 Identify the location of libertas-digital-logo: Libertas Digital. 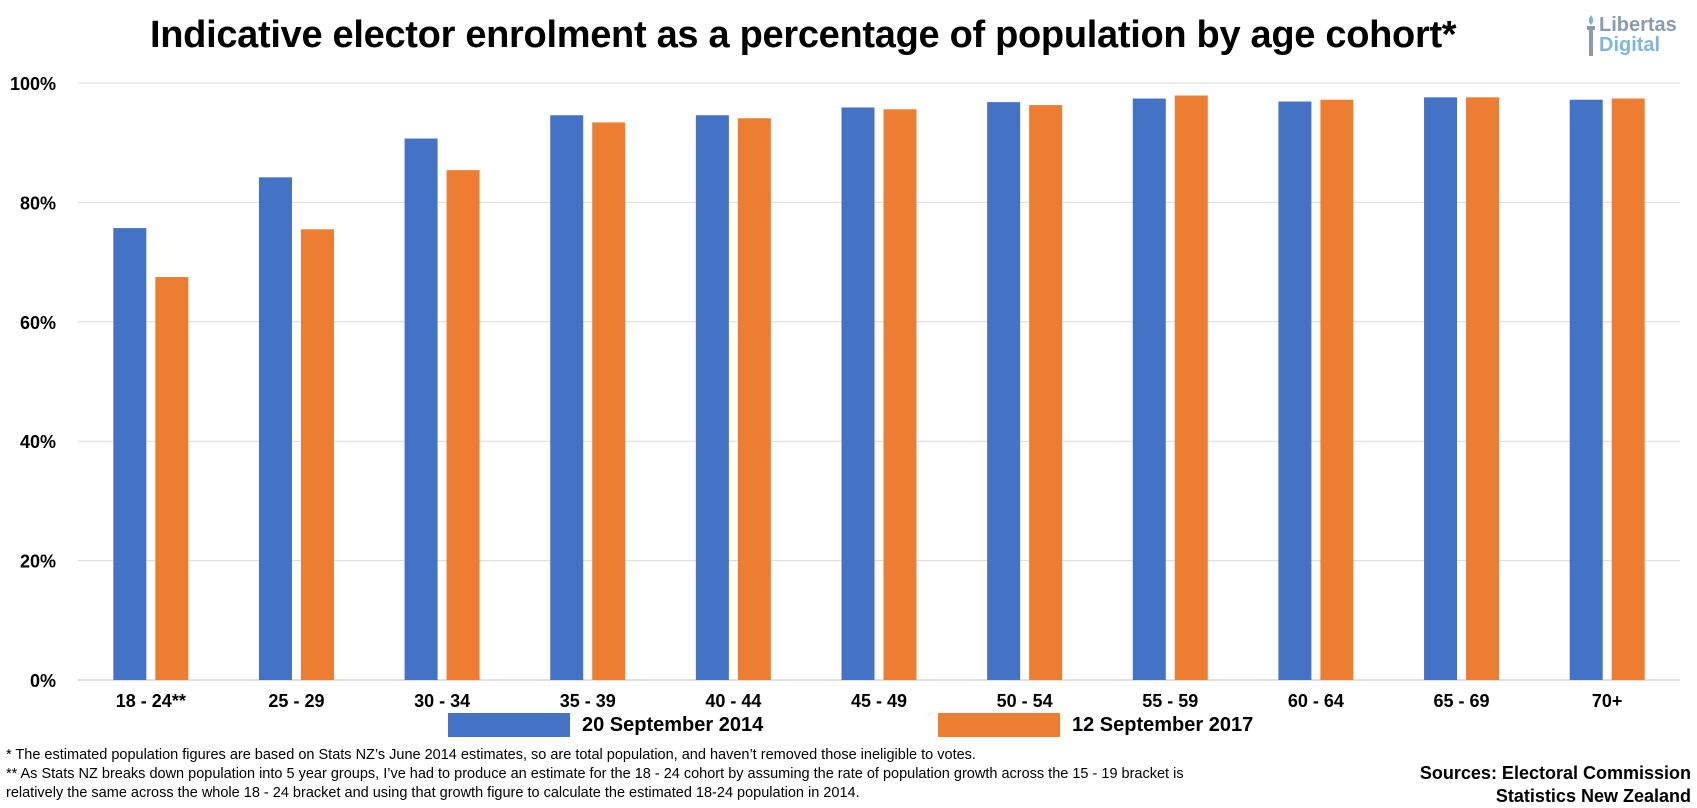
(1635, 36).